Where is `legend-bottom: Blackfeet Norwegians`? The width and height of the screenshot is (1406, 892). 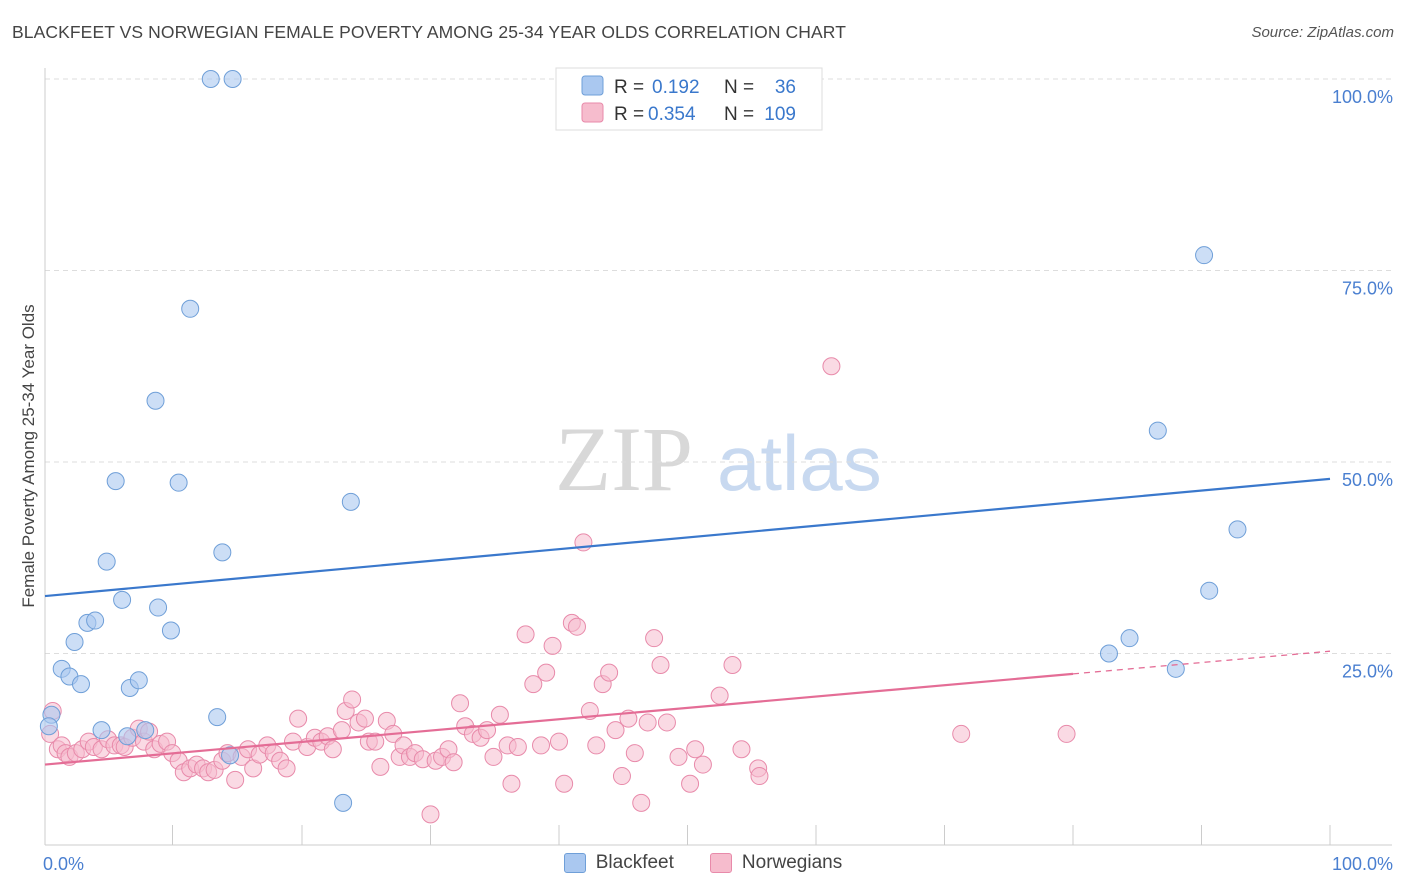
legend-bottom: Blackfeet Norwegians is located at coordinates (703, 863).